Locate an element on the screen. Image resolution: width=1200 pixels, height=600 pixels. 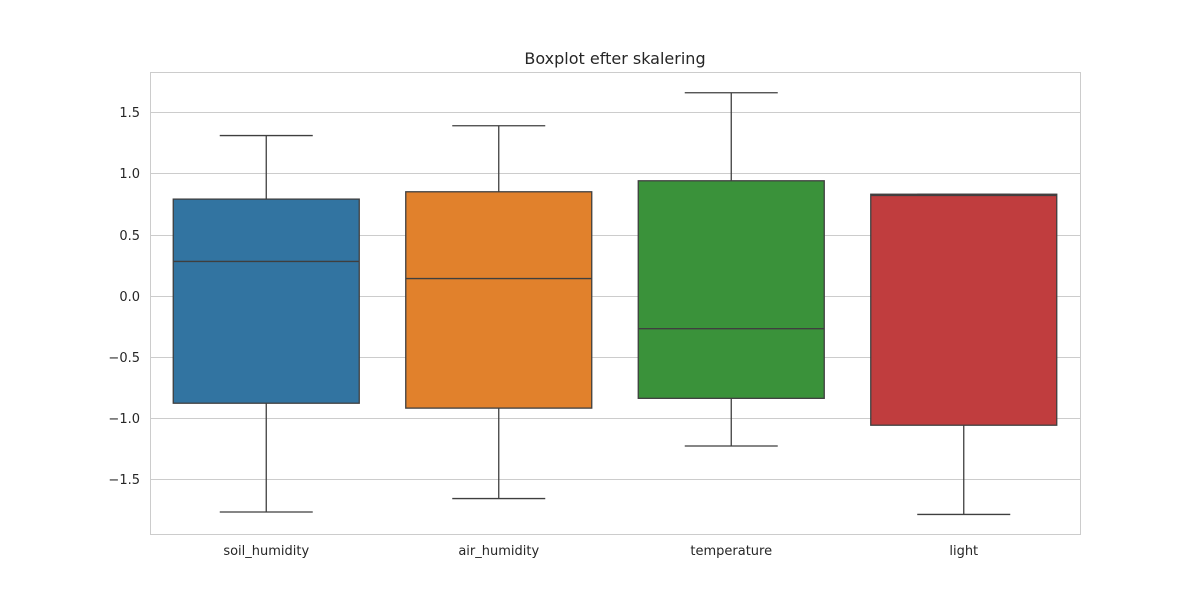
x-tick-label: soil_humidity is located at coordinates (266, 551).